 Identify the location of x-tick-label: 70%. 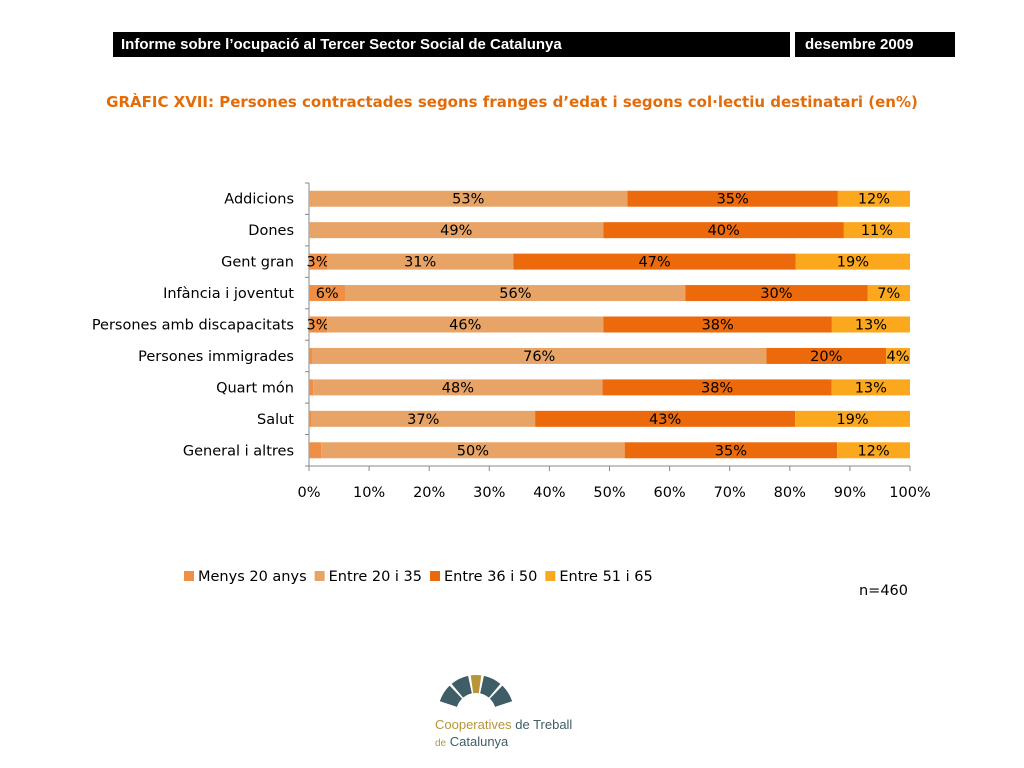
(730, 493).